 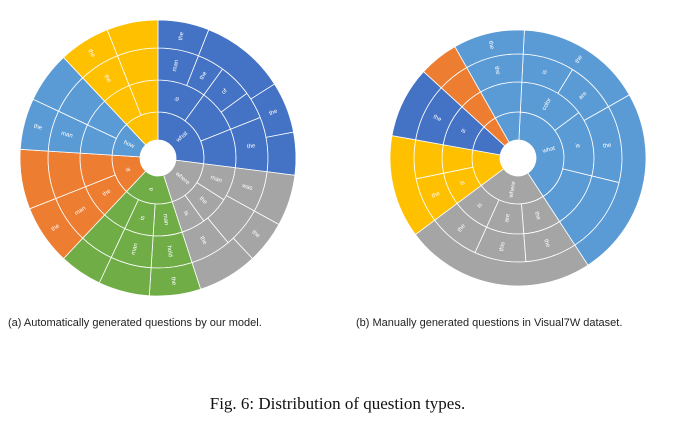 I want to click on sunburst-b-label-3-7: the, so click(x=436, y=195).